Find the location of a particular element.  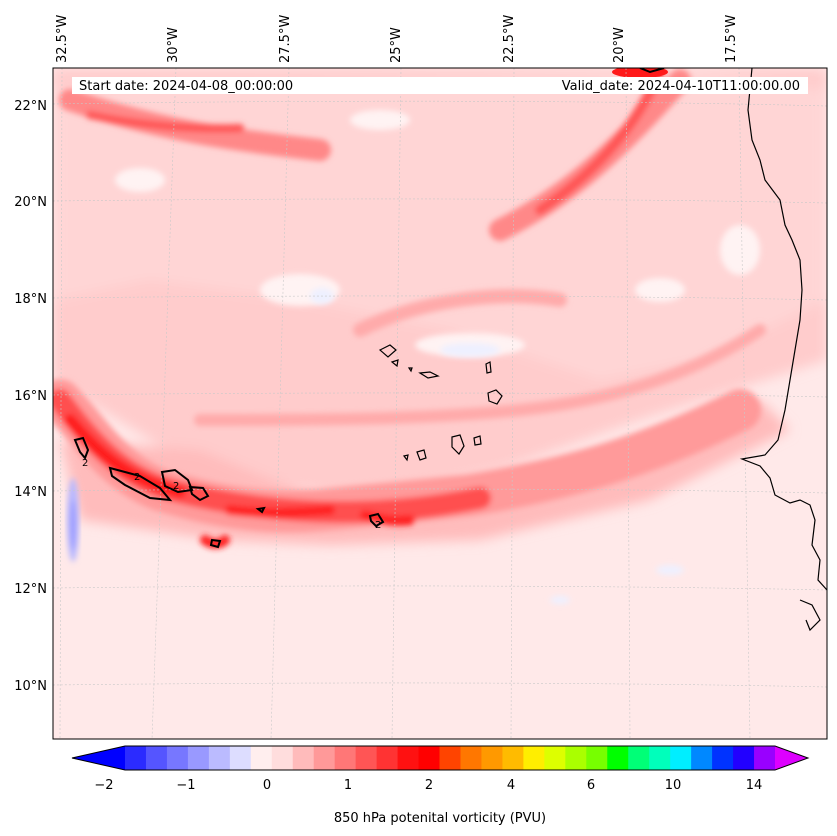

date-banner is located at coordinates (440, 85).